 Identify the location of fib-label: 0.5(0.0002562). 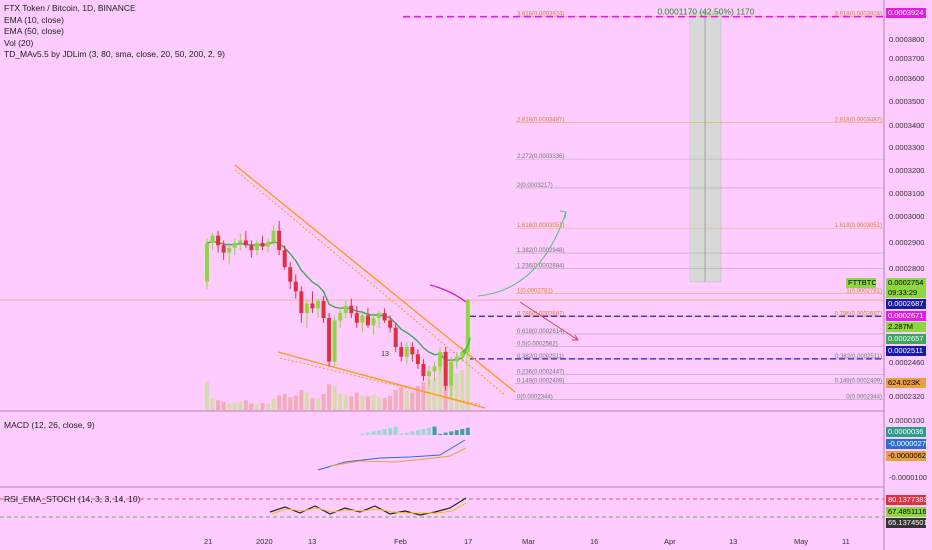
(537, 345).